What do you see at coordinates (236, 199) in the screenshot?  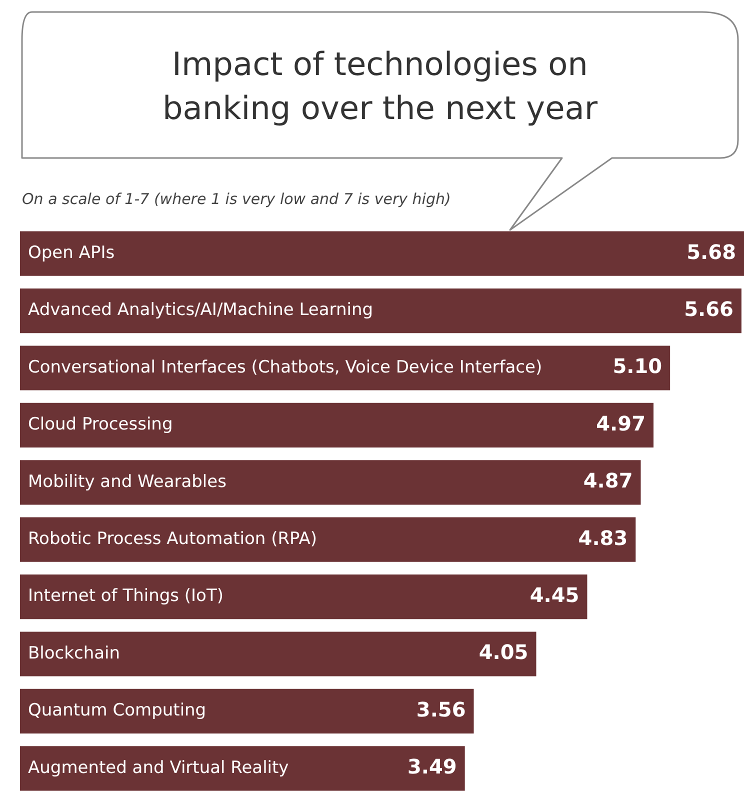 I see `chart-subtitle: On a scale of 1-7 (where 1 is very low and 7 is very high)` at bounding box center [236, 199].